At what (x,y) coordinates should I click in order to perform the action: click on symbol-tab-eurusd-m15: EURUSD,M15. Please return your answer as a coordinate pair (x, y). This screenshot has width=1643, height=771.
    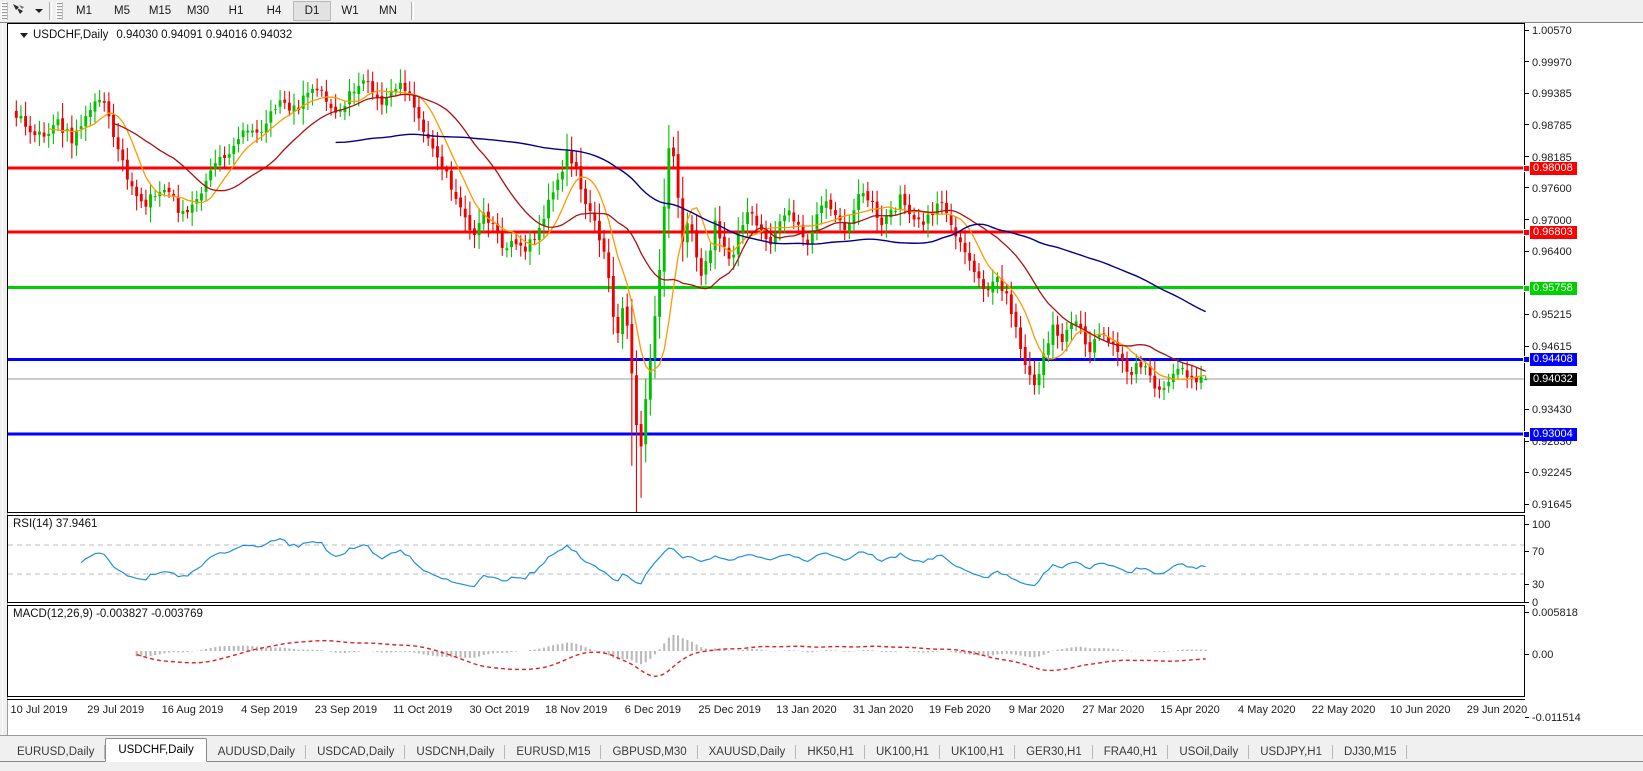
    Looking at the image, I should click on (553, 752).